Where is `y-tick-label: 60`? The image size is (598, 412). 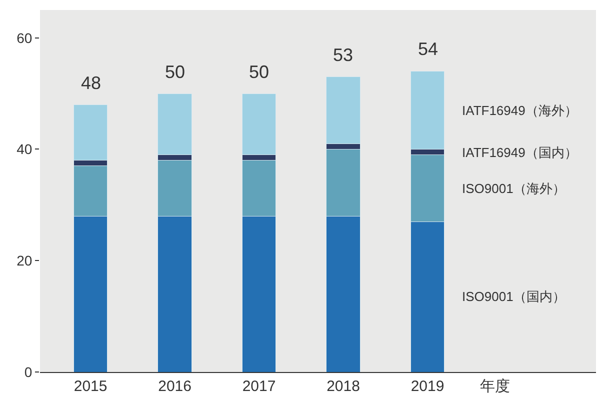
y-tick-label: 60 is located at coordinates (24, 38).